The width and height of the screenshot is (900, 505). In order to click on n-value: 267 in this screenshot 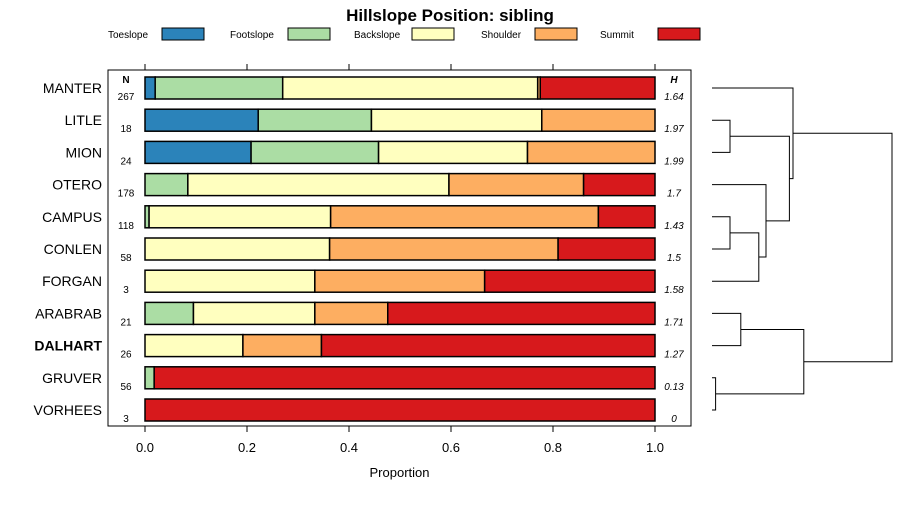, I will do `click(126, 97)`.